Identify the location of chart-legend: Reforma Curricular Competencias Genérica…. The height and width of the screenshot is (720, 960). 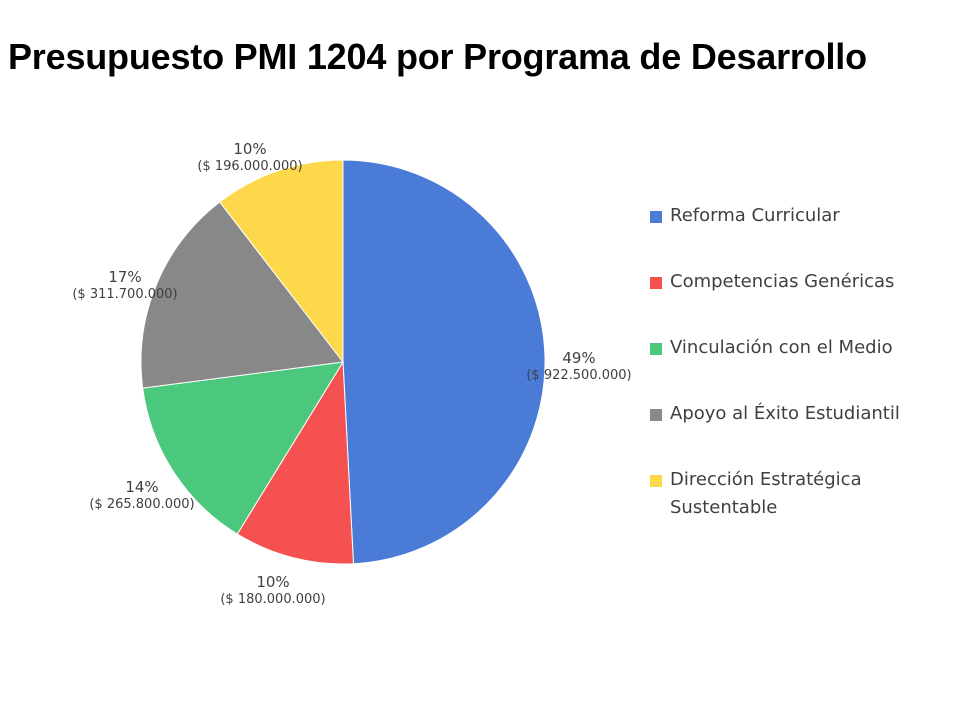
(800, 367).